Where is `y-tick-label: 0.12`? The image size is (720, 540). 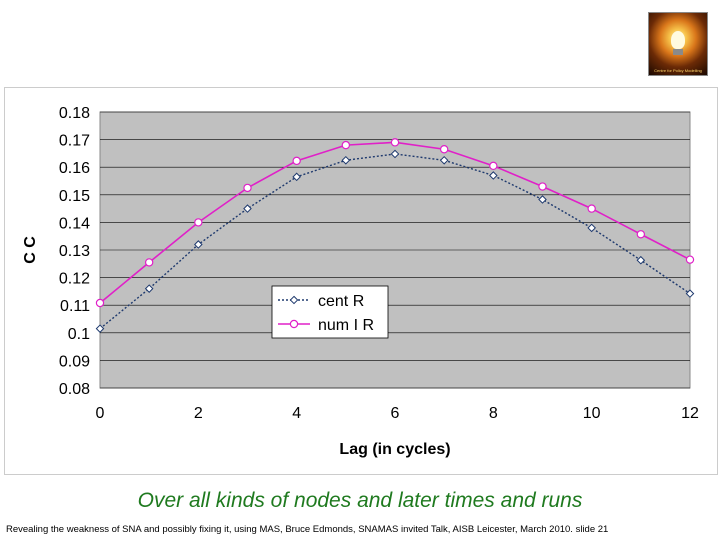
y-tick-label: 0.12 is located at coordinates (74, 279).